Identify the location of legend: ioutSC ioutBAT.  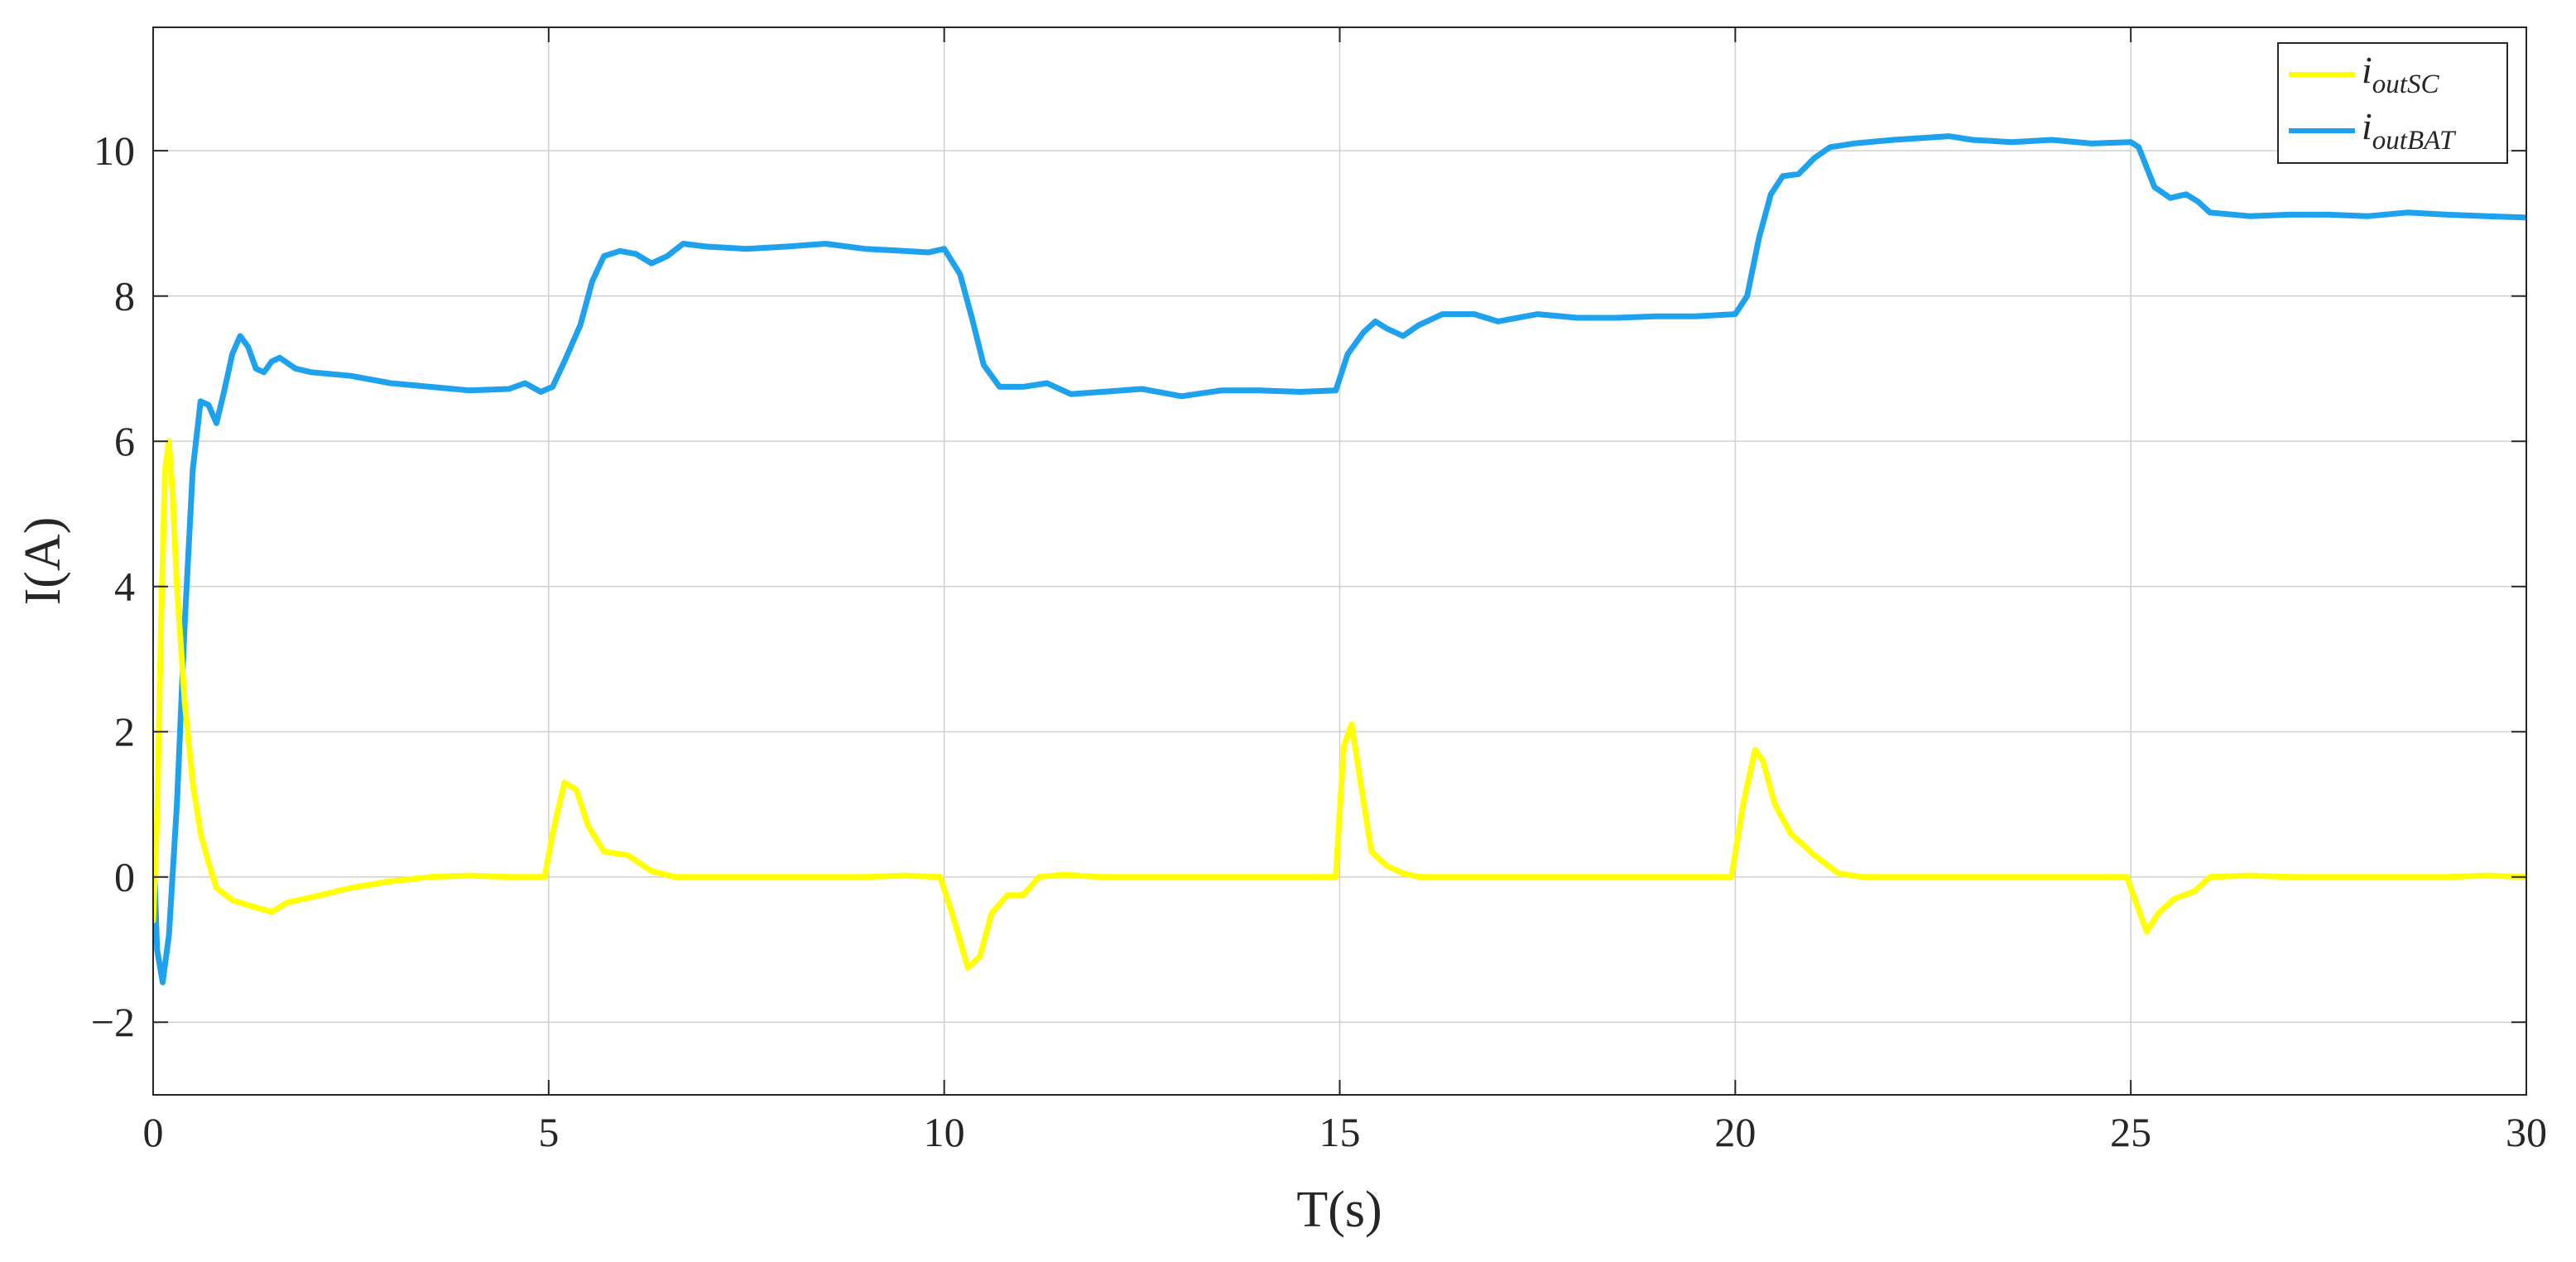
(2392, 103).